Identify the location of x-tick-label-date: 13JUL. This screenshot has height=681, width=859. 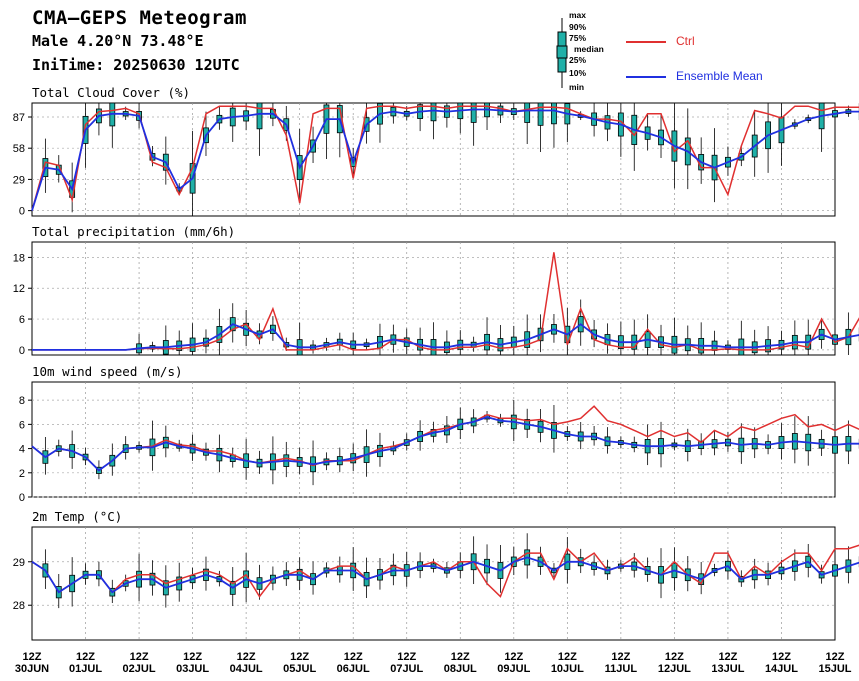
(727, 669).